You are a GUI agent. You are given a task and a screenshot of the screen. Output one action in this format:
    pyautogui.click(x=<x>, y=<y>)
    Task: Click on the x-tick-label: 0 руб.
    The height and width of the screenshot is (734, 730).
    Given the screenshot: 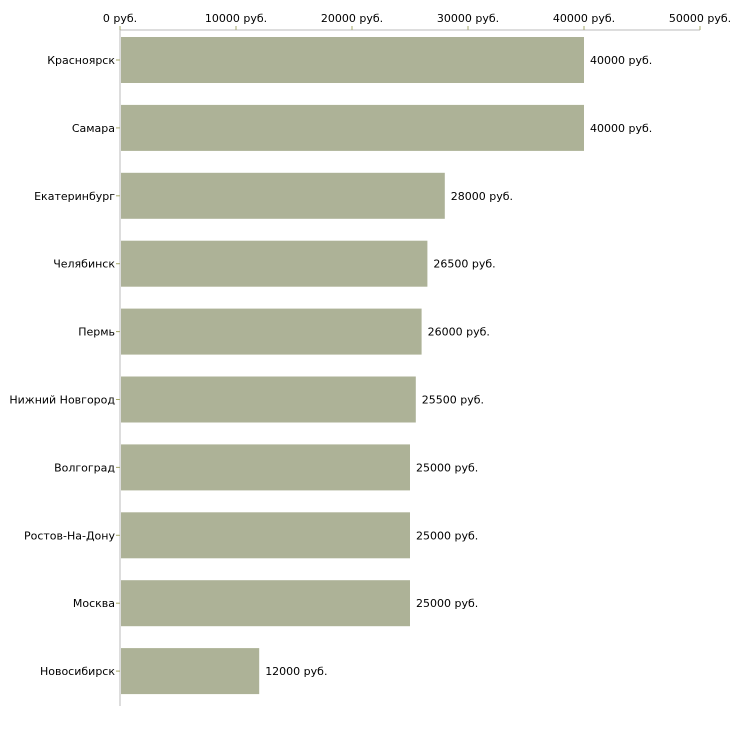 What is the action you would take?
    pyautogui.click(x=120, y=18)
    